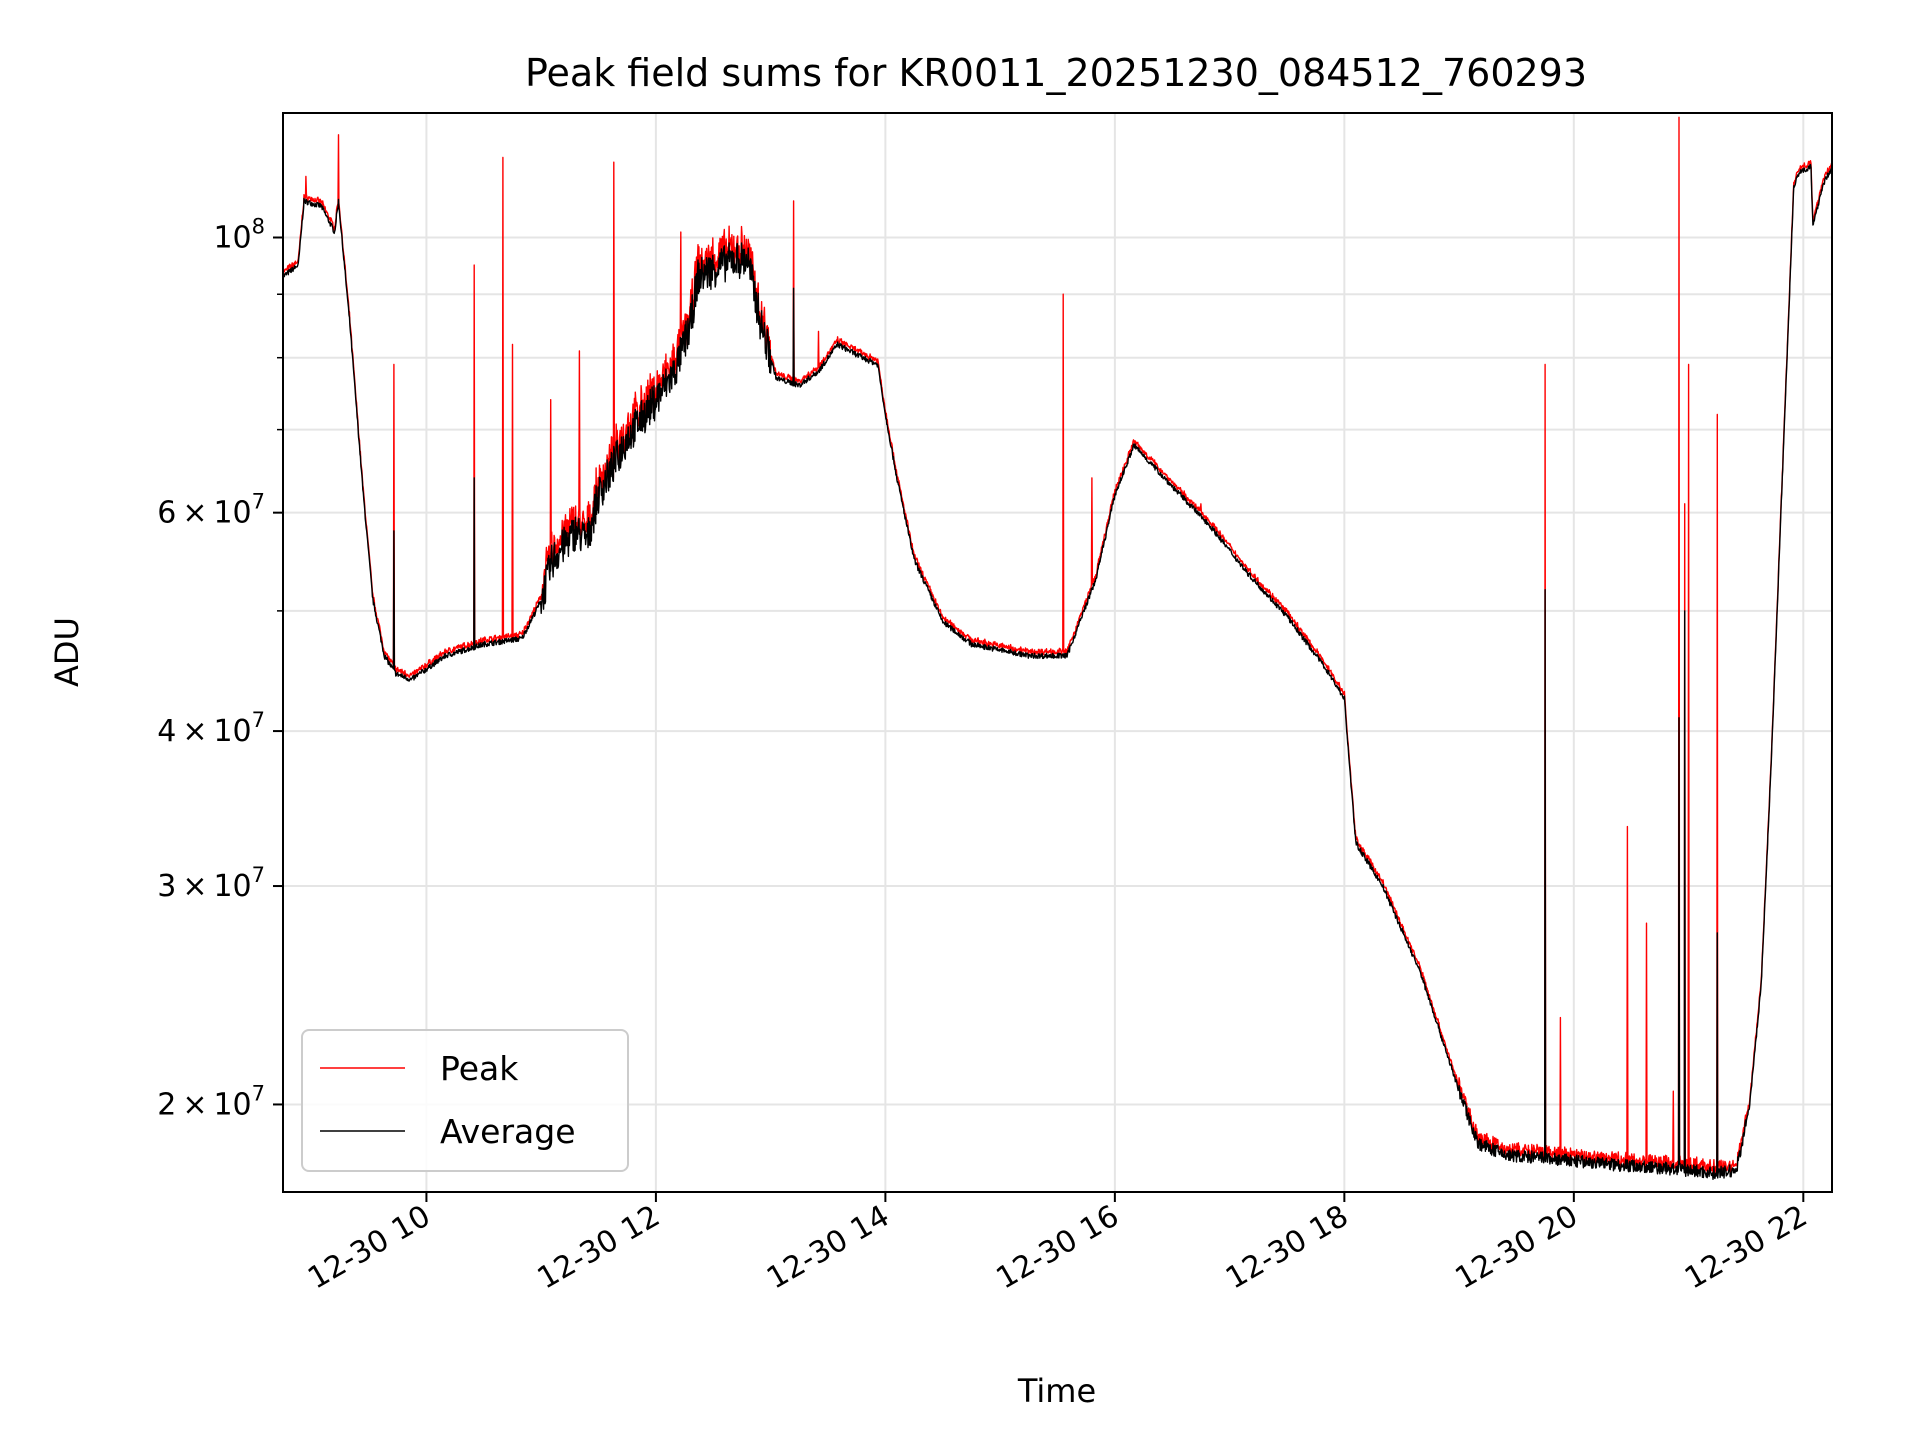 Image resolution: width=1920 pixels, height=1445 pixels. I want to click on y-tick-label: 6 × 10⁷, so click(211, 510).